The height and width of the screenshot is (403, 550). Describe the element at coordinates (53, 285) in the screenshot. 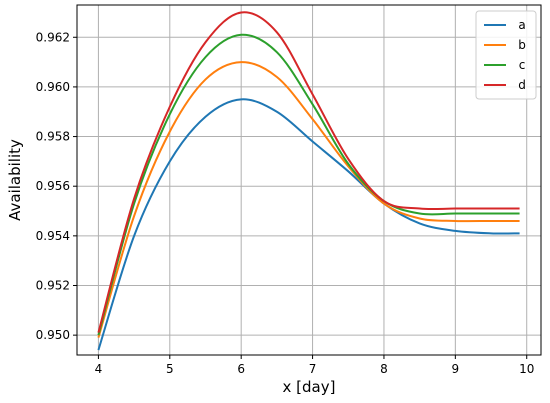

I see `y-tick-label: 0.952` at that location.